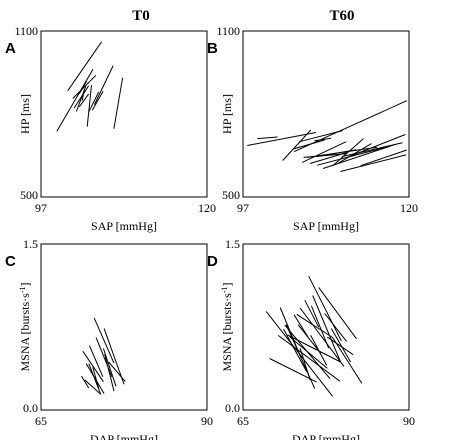 The image size is (454, 440). I want to click on panel-letter: A, so click(10, 48).